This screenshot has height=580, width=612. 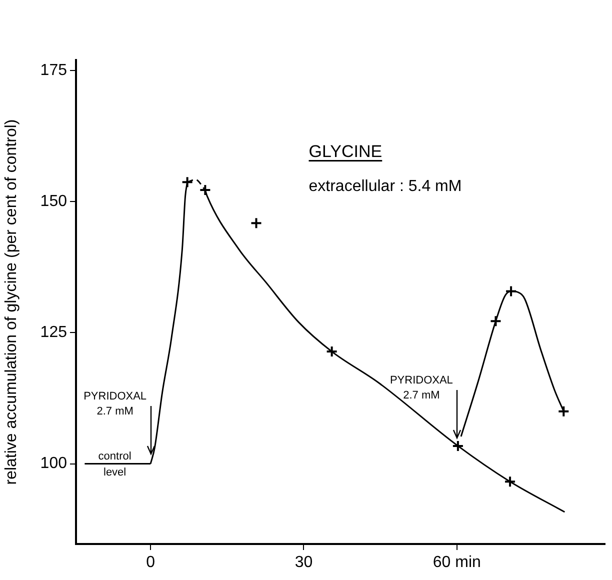 What do you see at coordinates (54, 201) in the screenshot?
I see `y-tick-label: 150` at bounding box center [54, 201].